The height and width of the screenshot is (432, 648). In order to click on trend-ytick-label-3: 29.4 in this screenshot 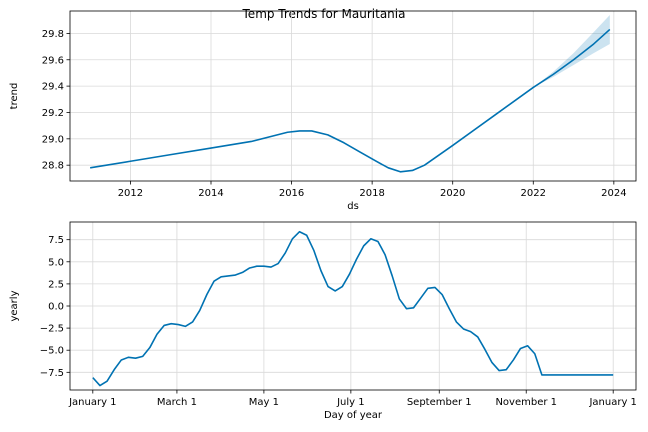, I will do `click(53, 87)`.